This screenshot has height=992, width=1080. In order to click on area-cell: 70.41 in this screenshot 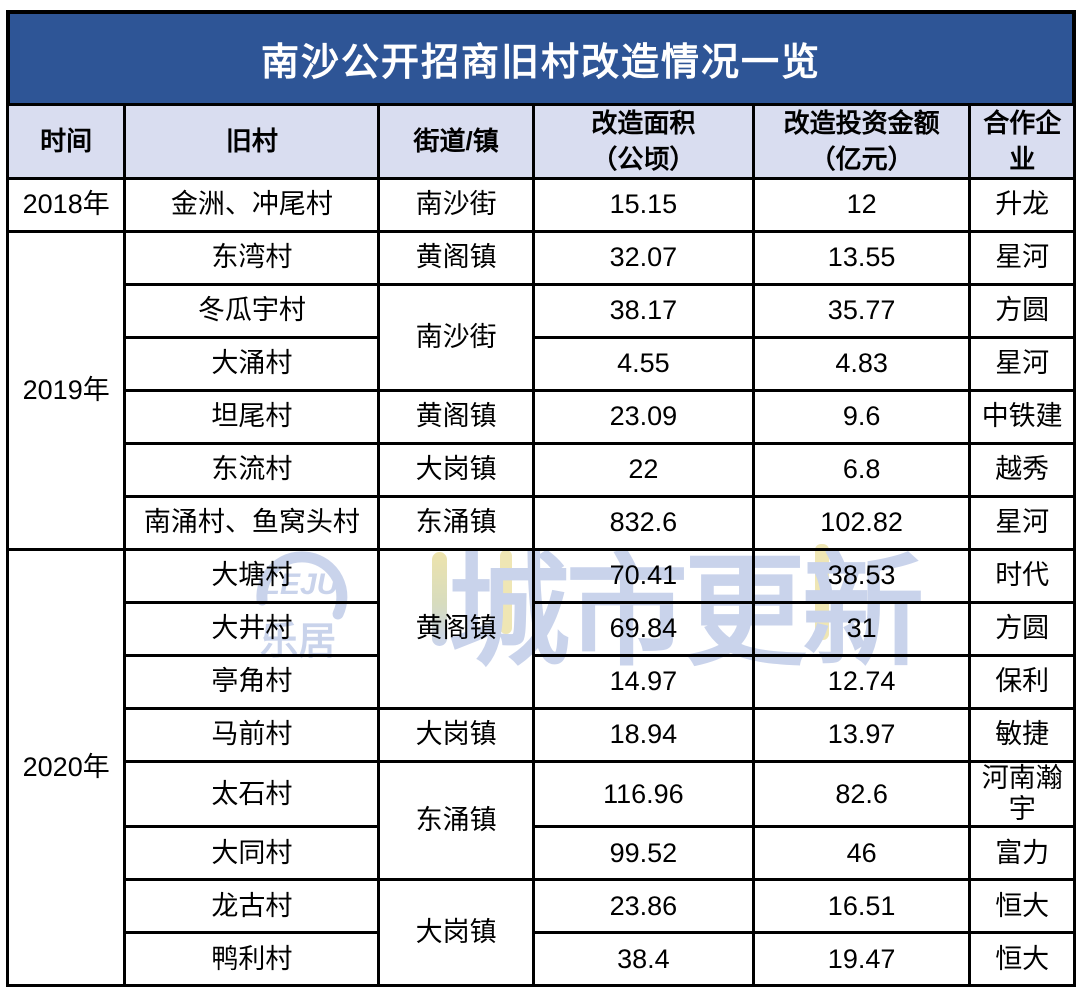, I will do `click(643, 576)`.